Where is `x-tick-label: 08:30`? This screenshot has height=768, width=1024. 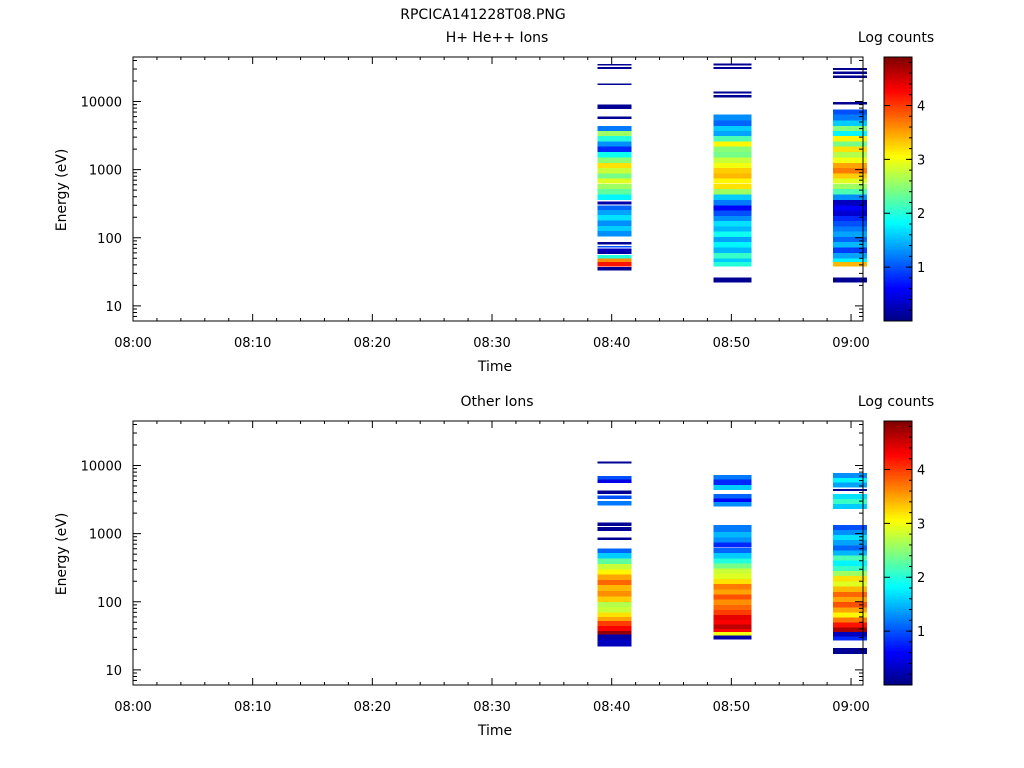 x-tick-label: 08:30 is located at coordinates (491, 707).